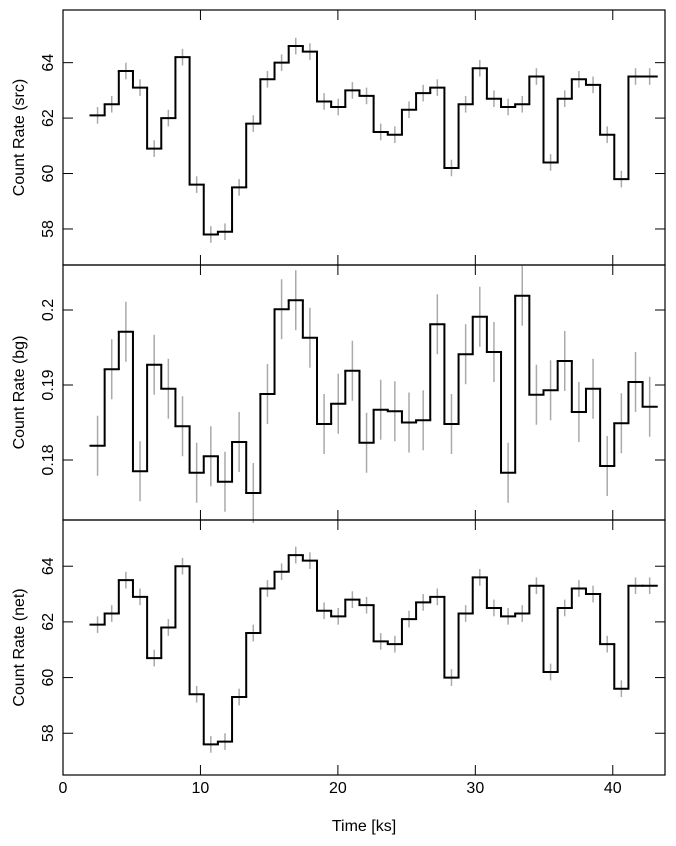 This screenshot has width=676, height=846. I want to click on x-tick-label: 10, so click(201, 788).